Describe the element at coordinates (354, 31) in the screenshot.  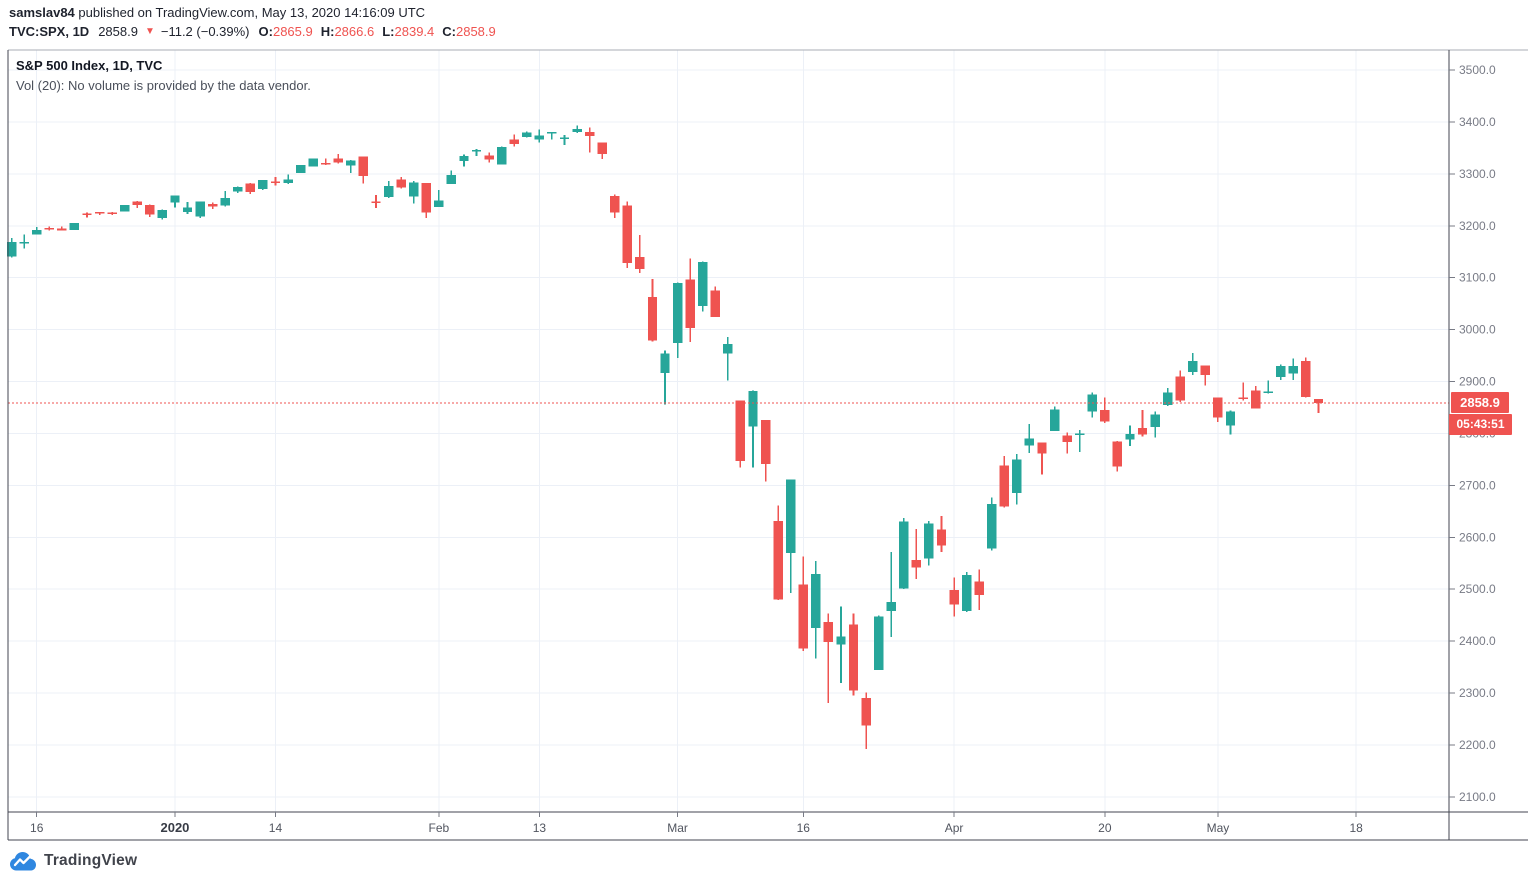
I see `high-number: 2866.6` at that location.